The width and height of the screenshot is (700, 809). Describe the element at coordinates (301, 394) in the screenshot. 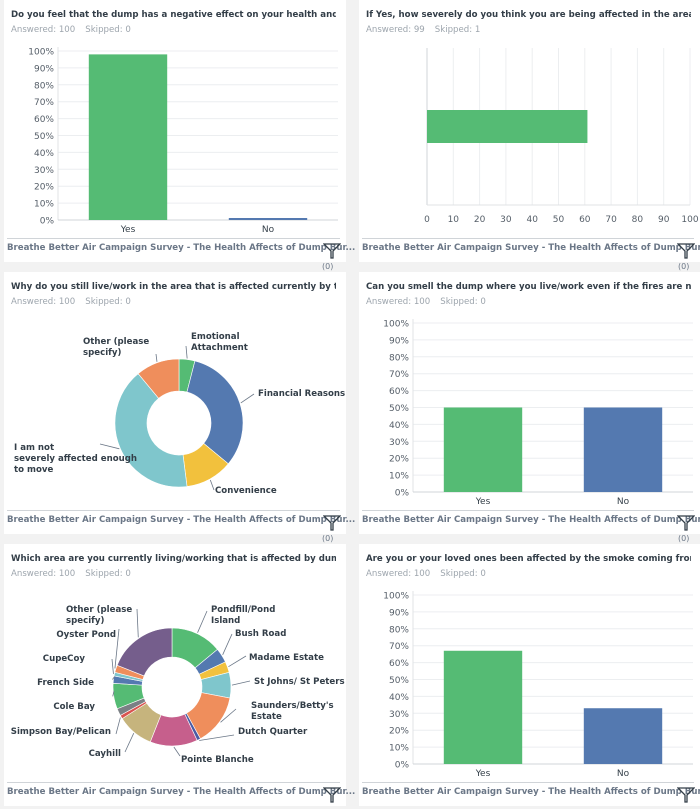

I see `slice-label: Financial Reasons` at that location.